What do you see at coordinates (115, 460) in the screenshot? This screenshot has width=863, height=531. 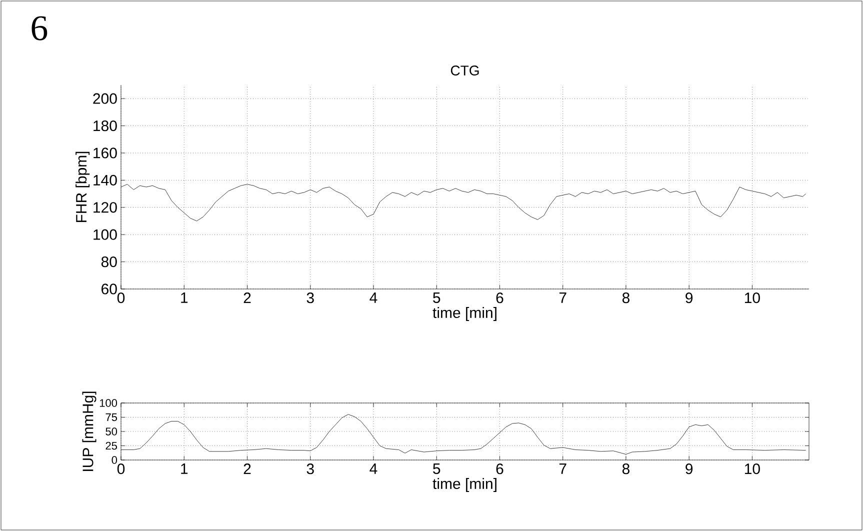 I see `y-tick-label: 0` at bounding box center [115, 460].